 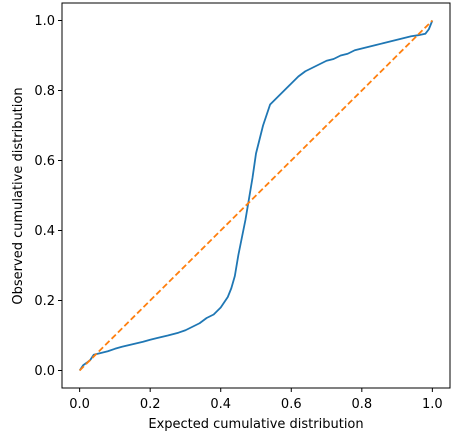 I want to click on x-tick-label: 1.0, so click(x=432, y=404).